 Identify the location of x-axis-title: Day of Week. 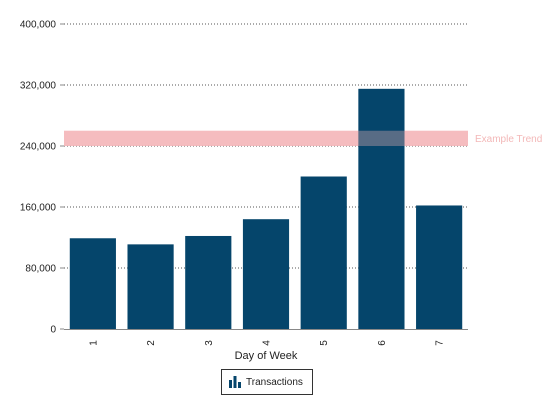
(266, 356).